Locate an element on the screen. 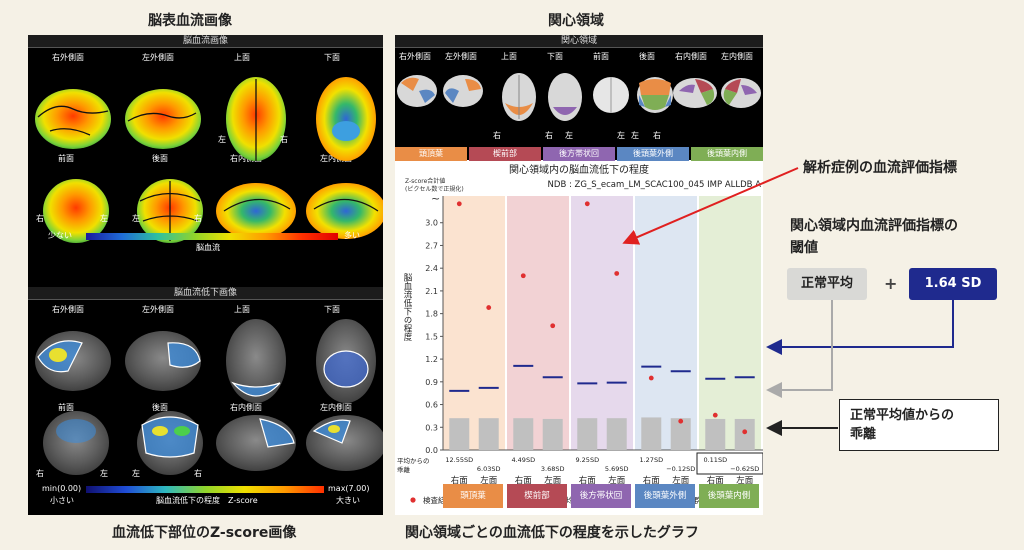  deviation-value: −0.12SD is located at coordinates (680, 469).